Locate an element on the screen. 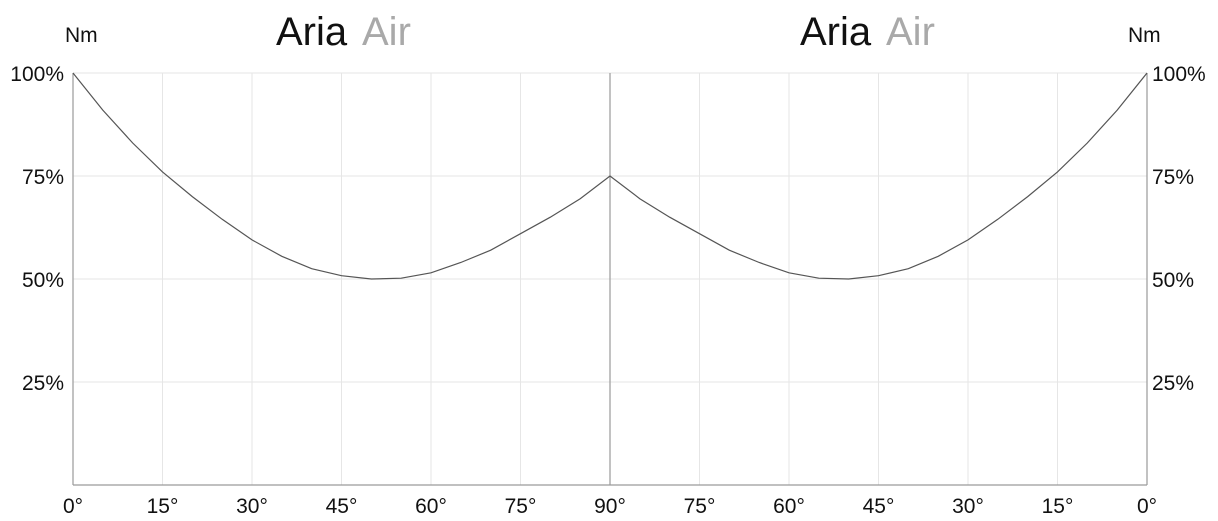 Image resolution: width=1218 pixels, height=521 pixels. left-y-tick-label: 50% is located at coordinates (43, 280).